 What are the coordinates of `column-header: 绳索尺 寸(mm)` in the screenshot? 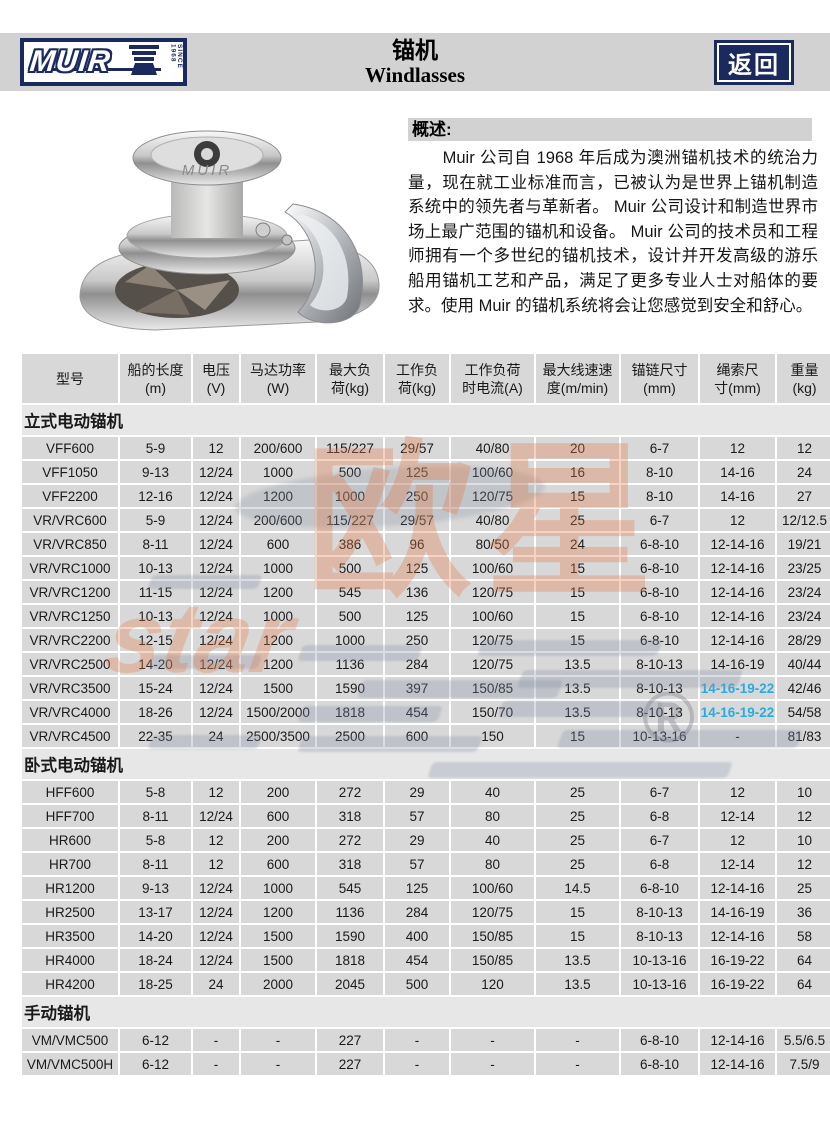 It's located at (737, 378).